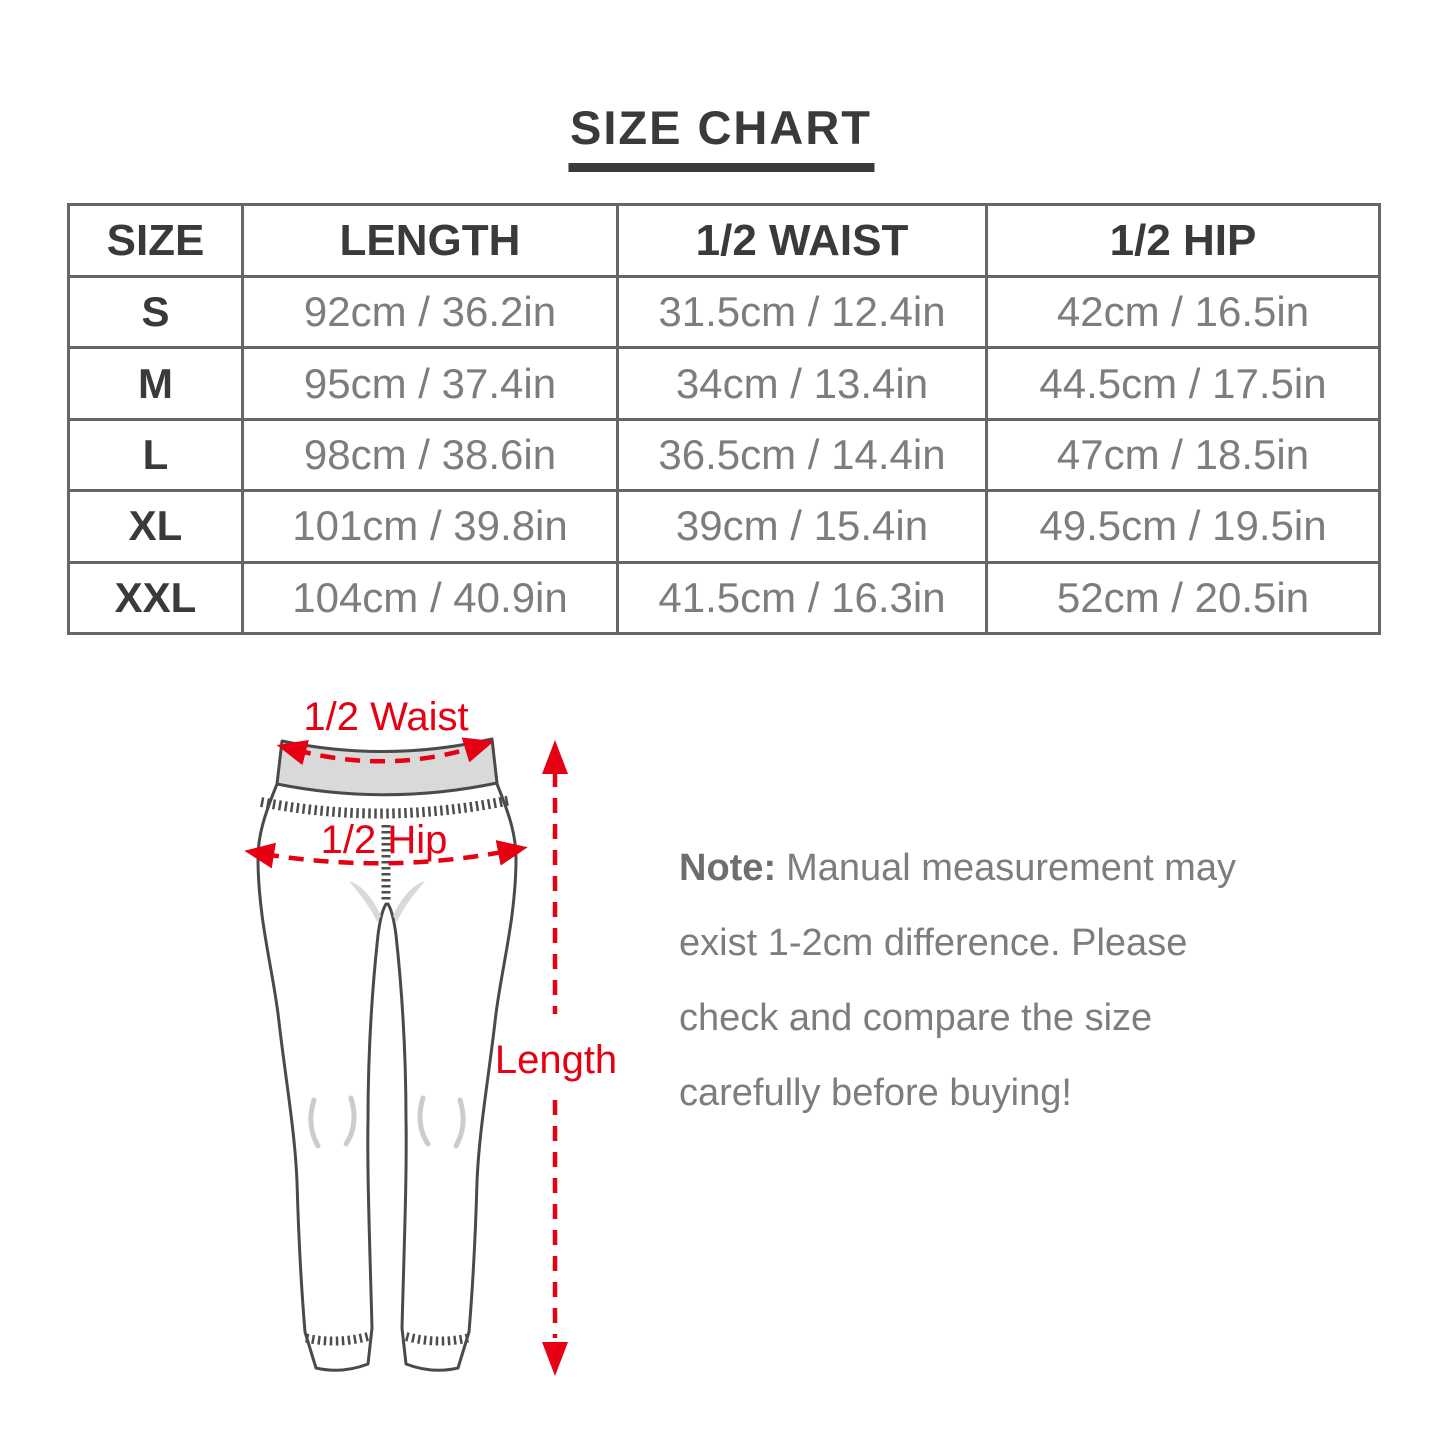 The width and height of the screenshot is (1445, 1445). Describe the element at coordinates (387, 767) in the screenshot. I see `waistband` at that location.